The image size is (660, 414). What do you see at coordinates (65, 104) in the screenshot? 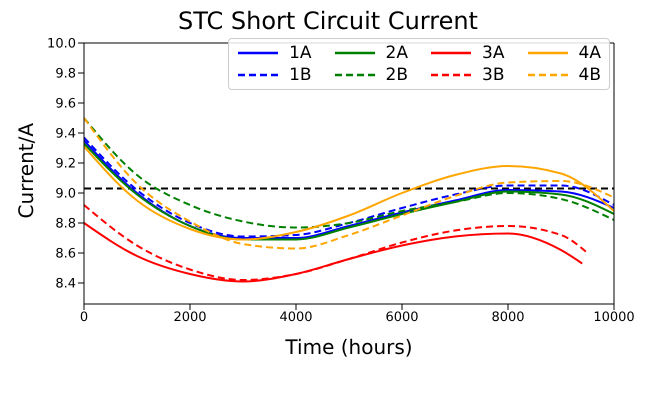
I see `y-tick-label: 9.6` at bounding box center [65, 104].